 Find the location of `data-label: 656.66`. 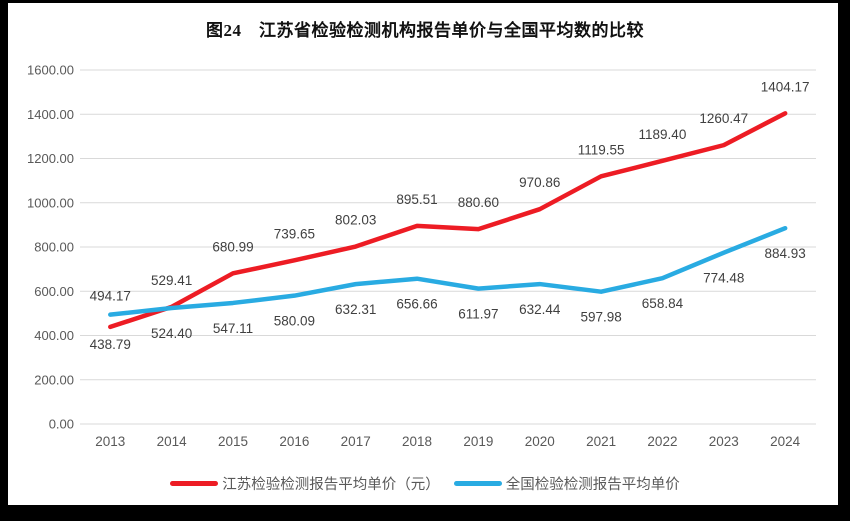

data-label: 656.66 is located at coordinates (416, 304).